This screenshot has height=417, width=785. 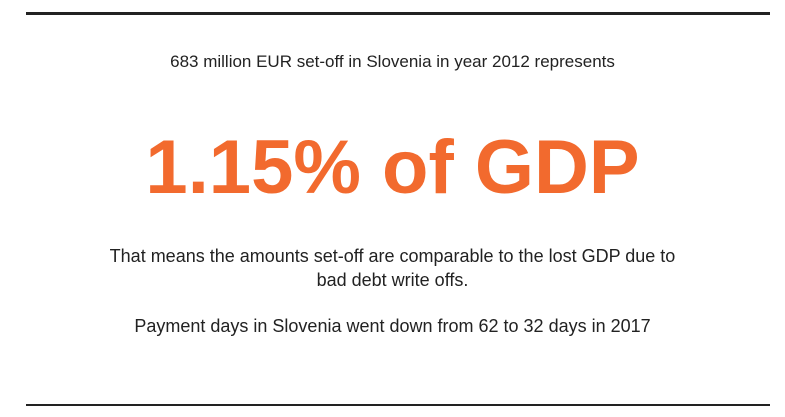 What do you see at coordinates (392, 280) in the screenshot?
I see `explanation: bad debt write offs.` at bounding box center [392, 280].